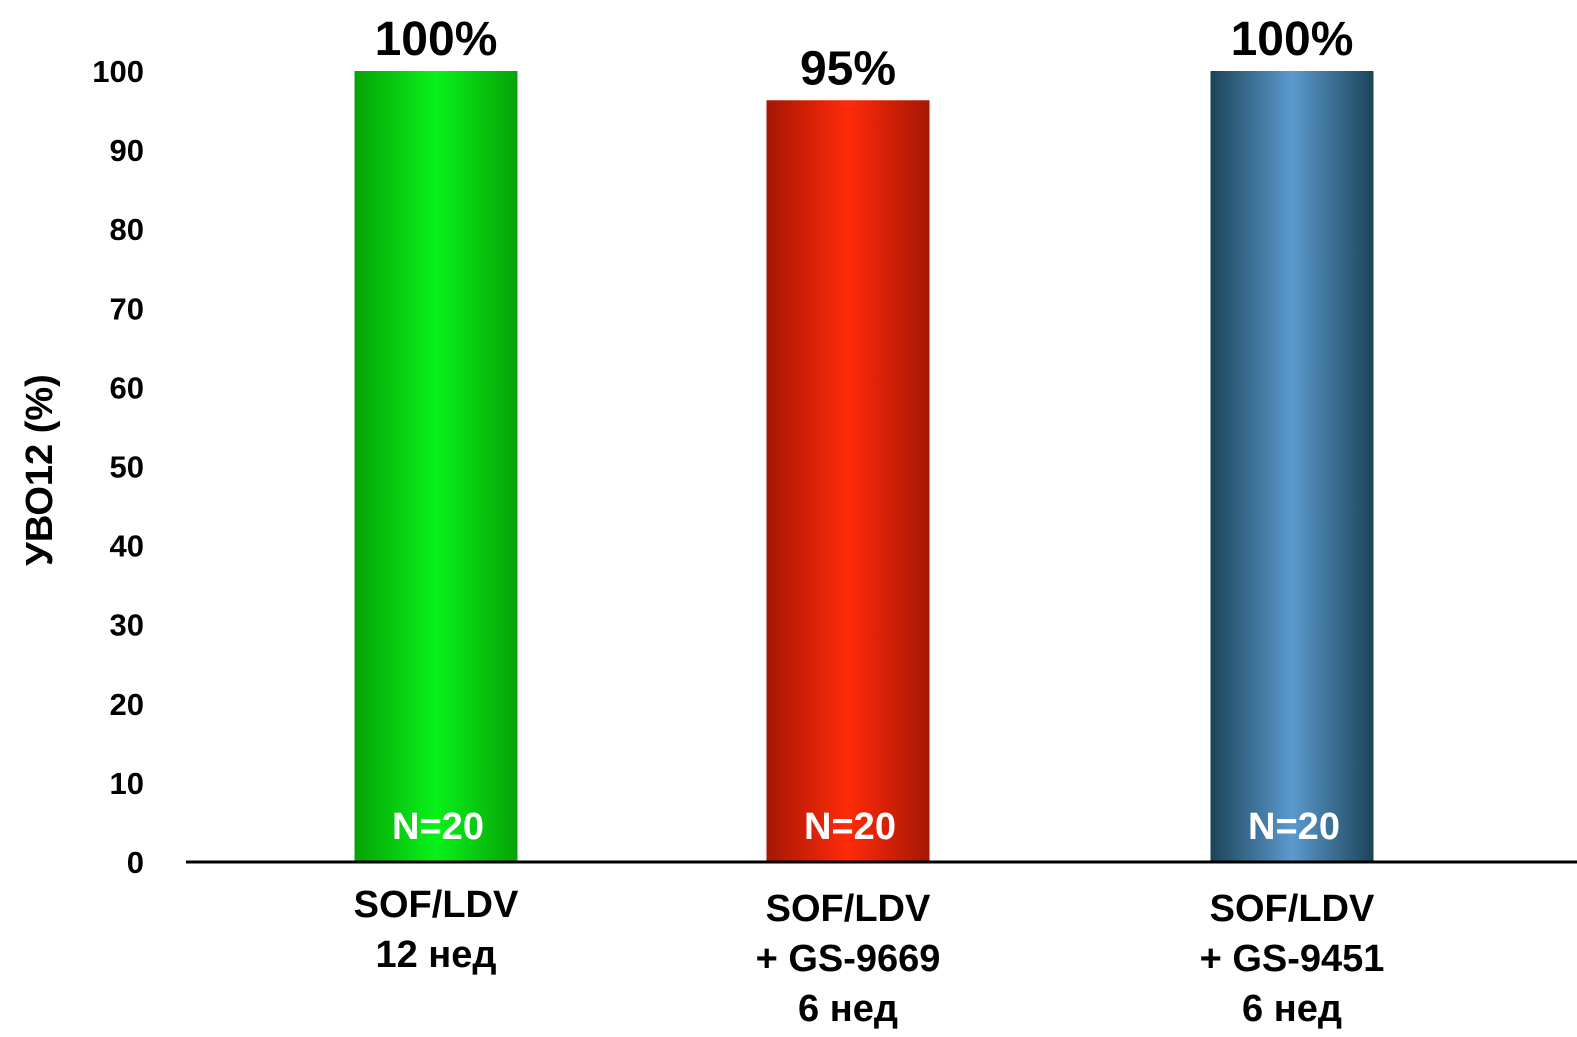 Image resolution: width=1577 pixels, height=1037 pixels. Describe the element at coordinates (127, 308) in the screenshot. I see `y-tick-label: 70` at that location.